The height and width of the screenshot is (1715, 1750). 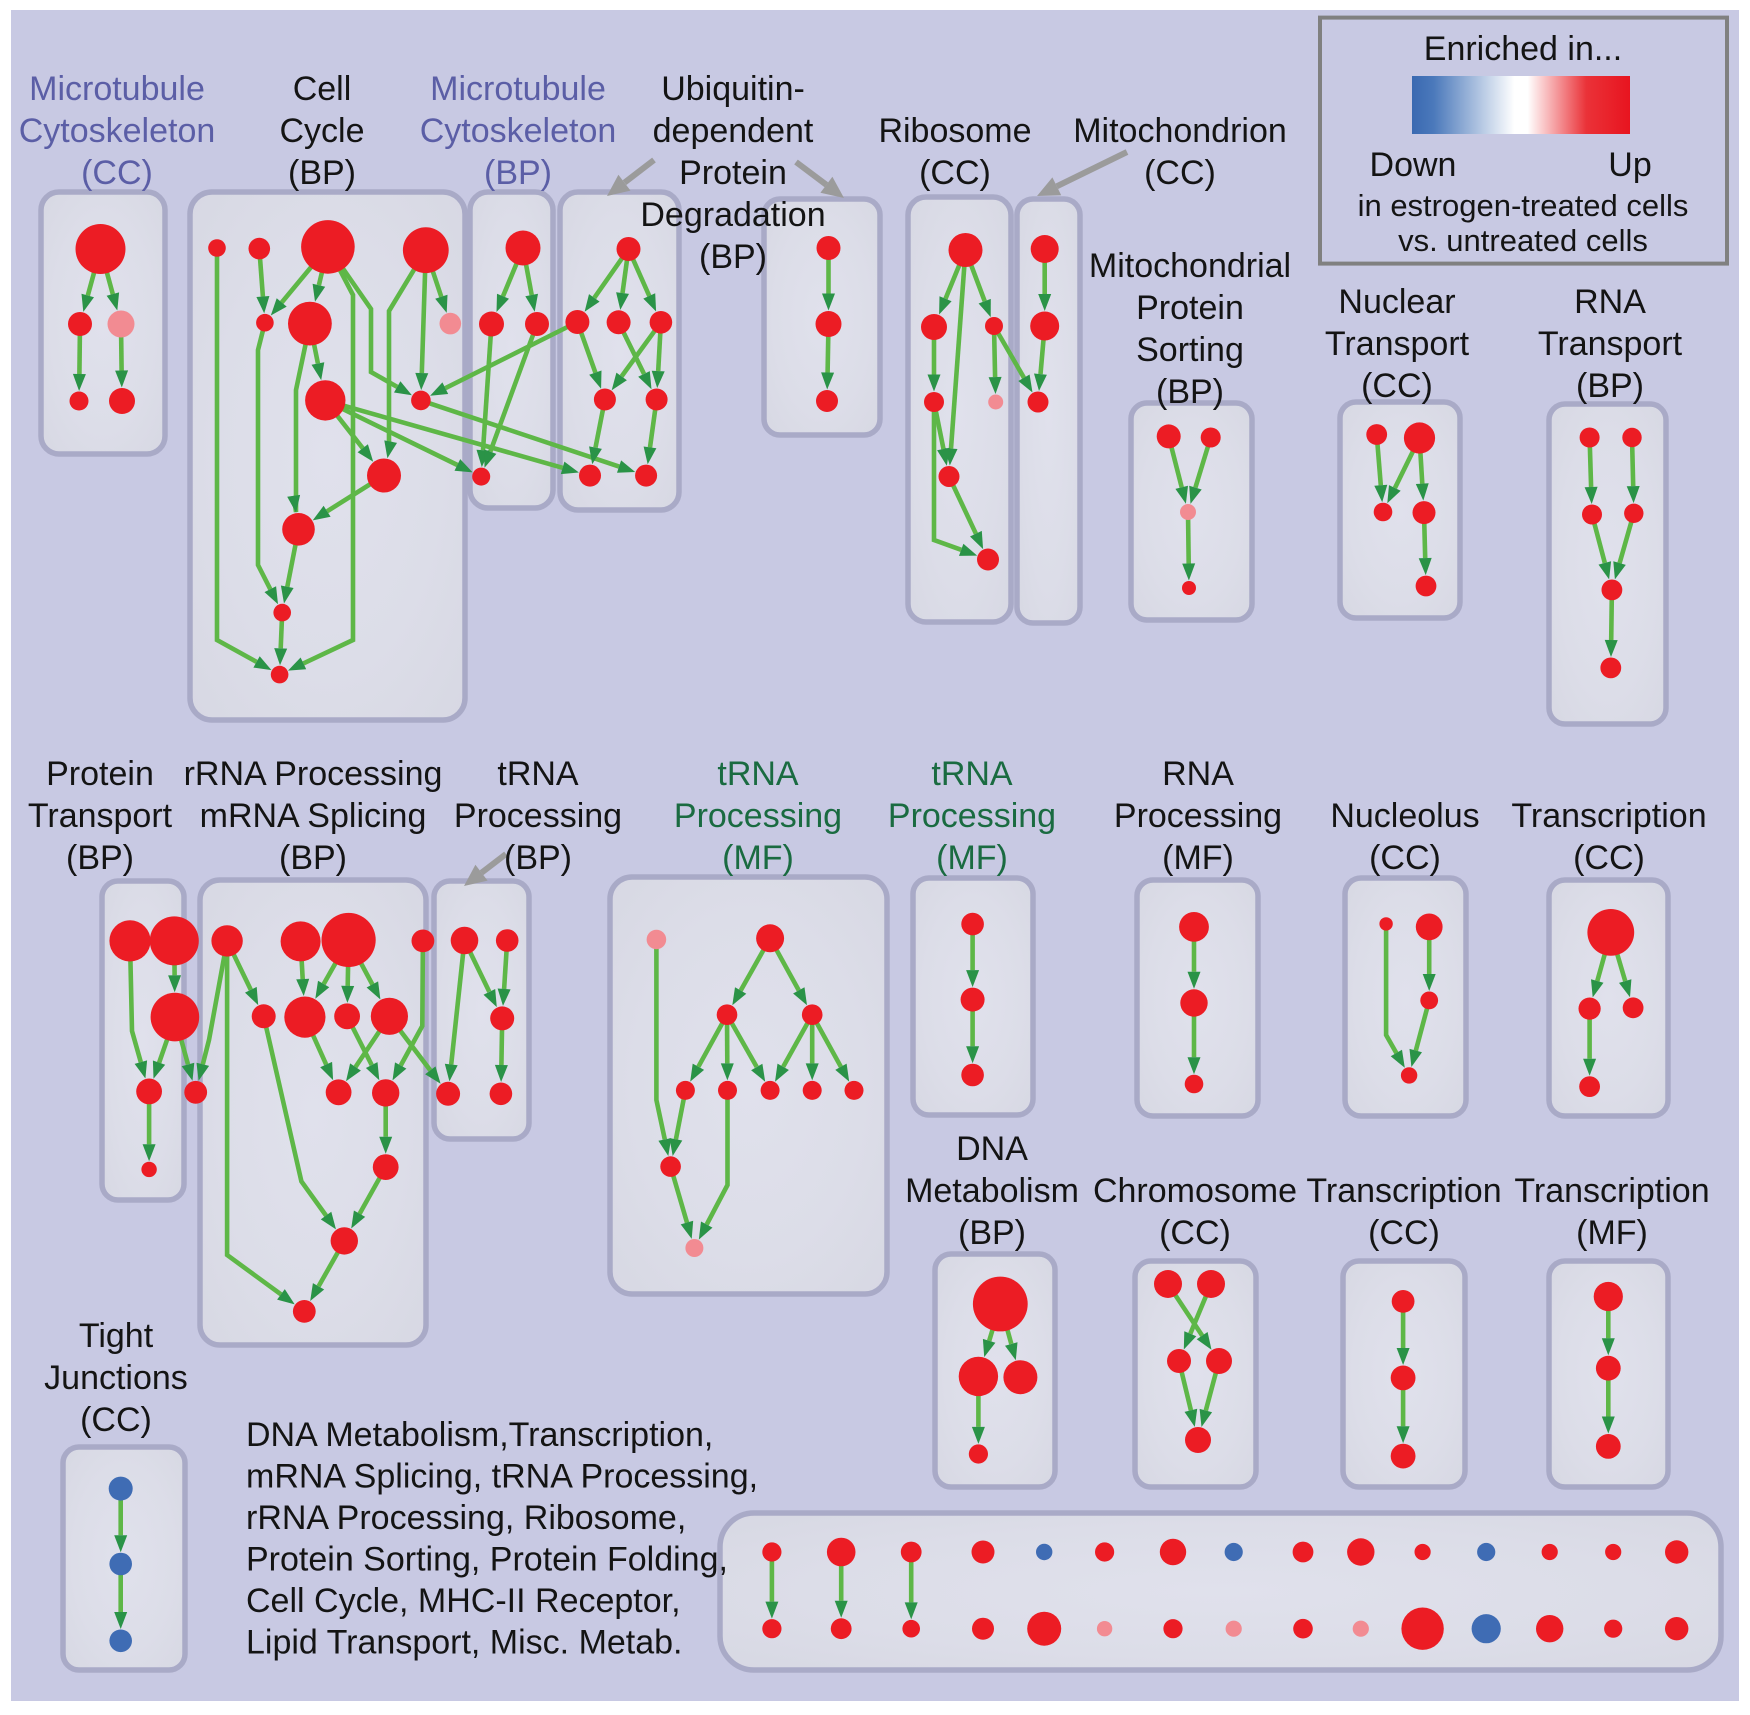 I want to click on svg-text: Chromosome, so click(x=1195, y=1191).